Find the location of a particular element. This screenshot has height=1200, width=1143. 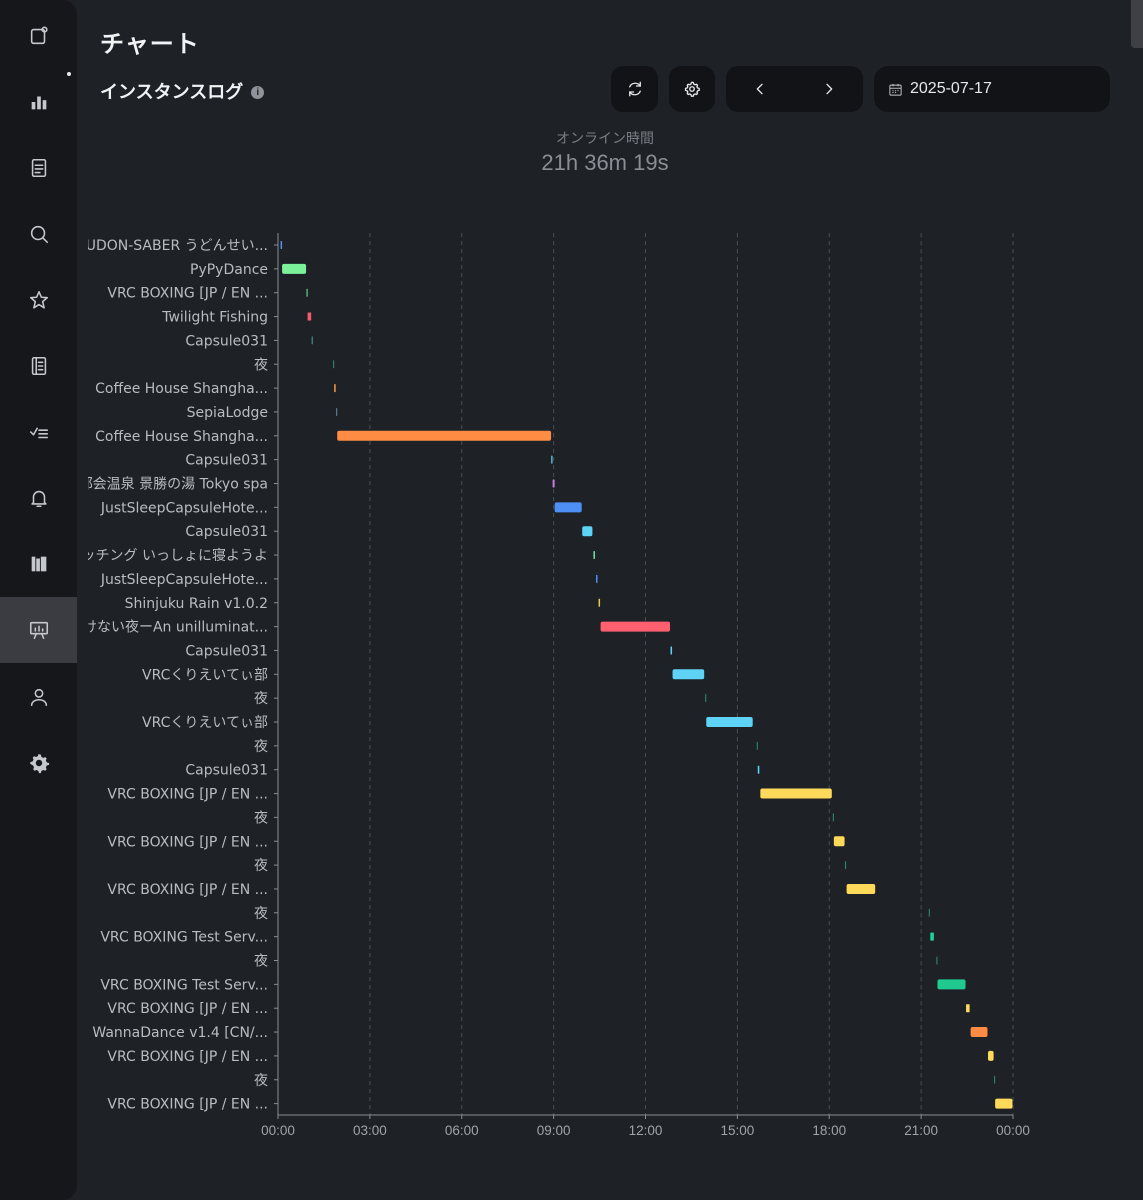

sidebar-item-search is located at coordinates (38, 234).